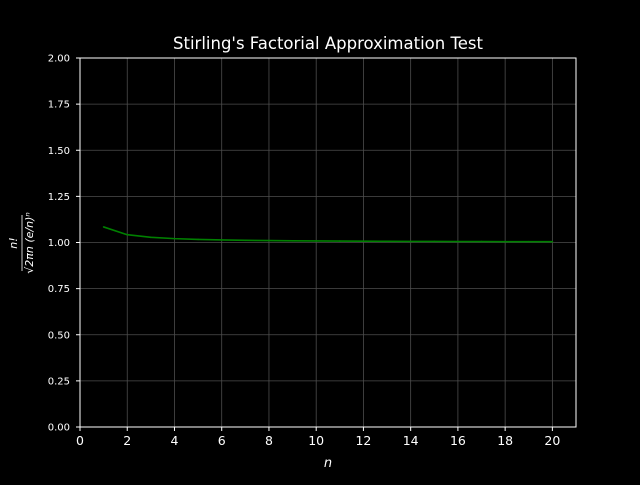 Image resolution: width=640 pixels, height=485 pixels. What do you see at coordinates (328, 463) in the screenshot?
I see `x-axis-label: n` at bounding box center [328, 463].